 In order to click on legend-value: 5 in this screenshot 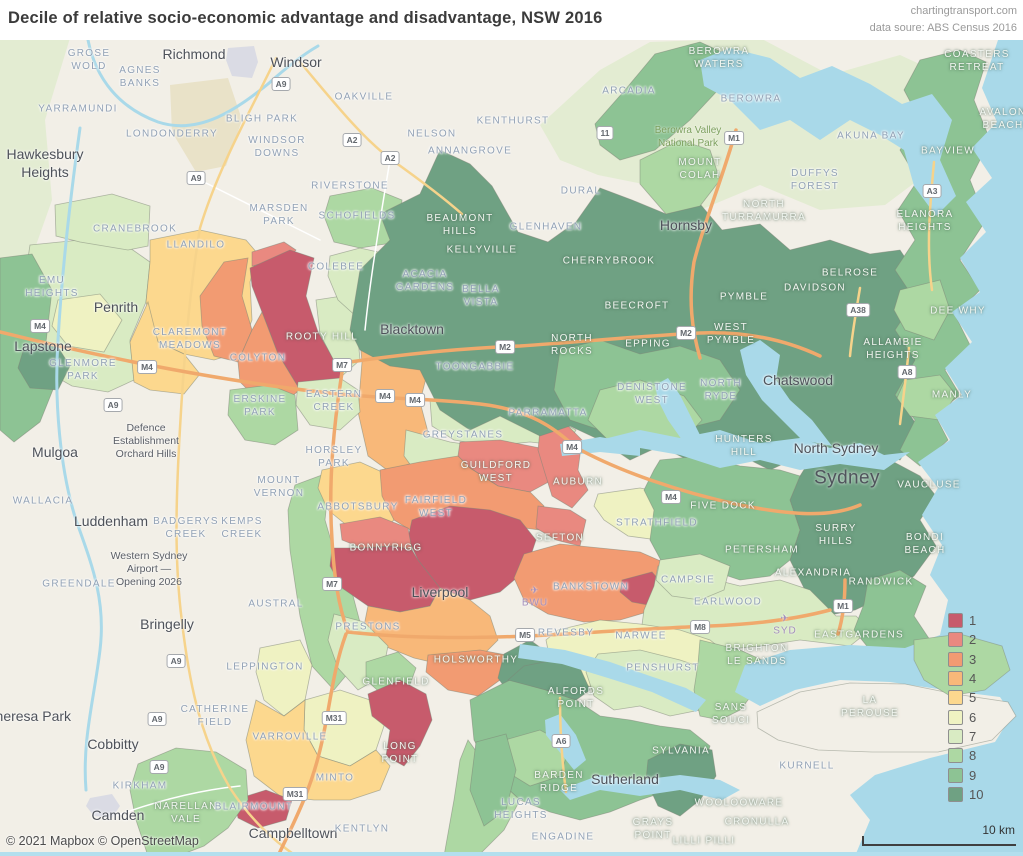, I will do `click(973, 698)`.